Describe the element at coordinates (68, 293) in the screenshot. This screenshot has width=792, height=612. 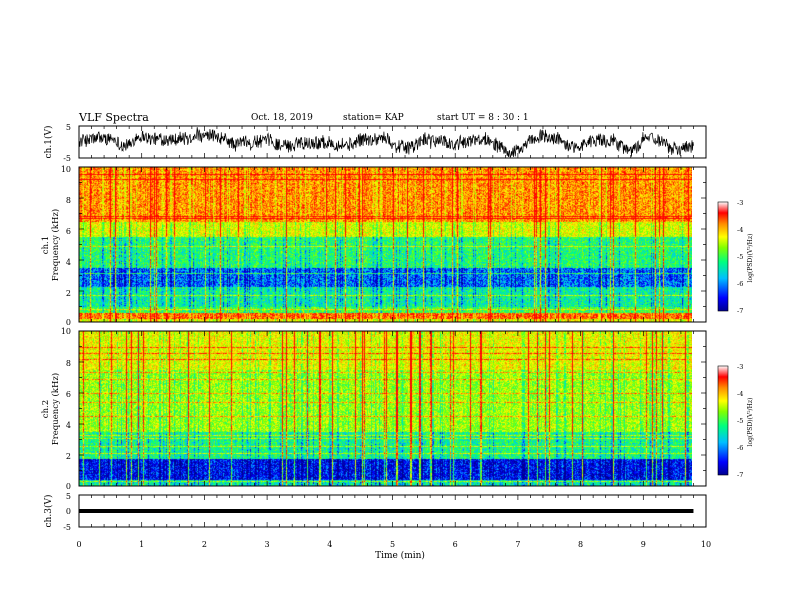
I see `ch1-ytick-2: 2` at that location.